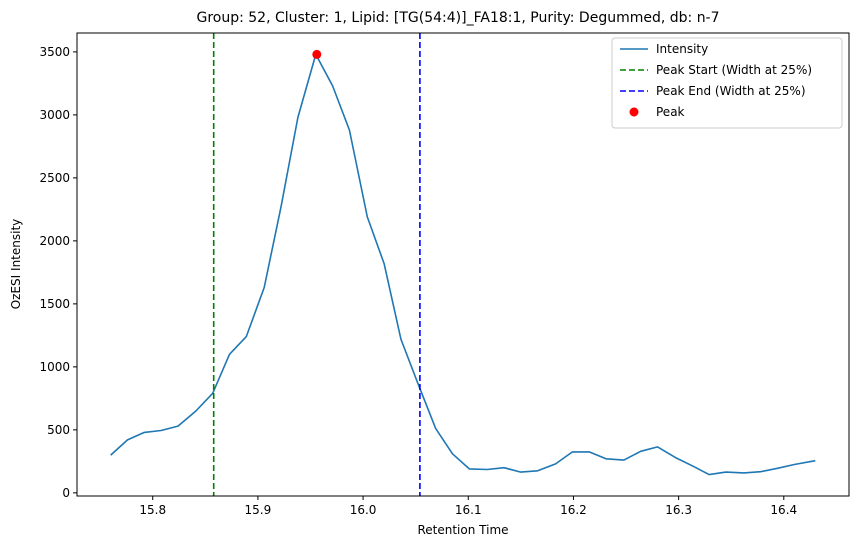 The width and height of the screenshot is (859, 547). Describe the element at coordinates (363, 510) in the screenshot. I see `x-tick-label: 16.0` at that location.